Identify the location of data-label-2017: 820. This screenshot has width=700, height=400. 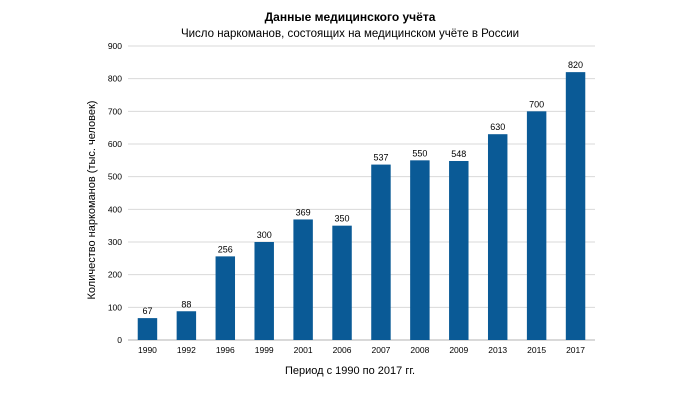
(575, 65).